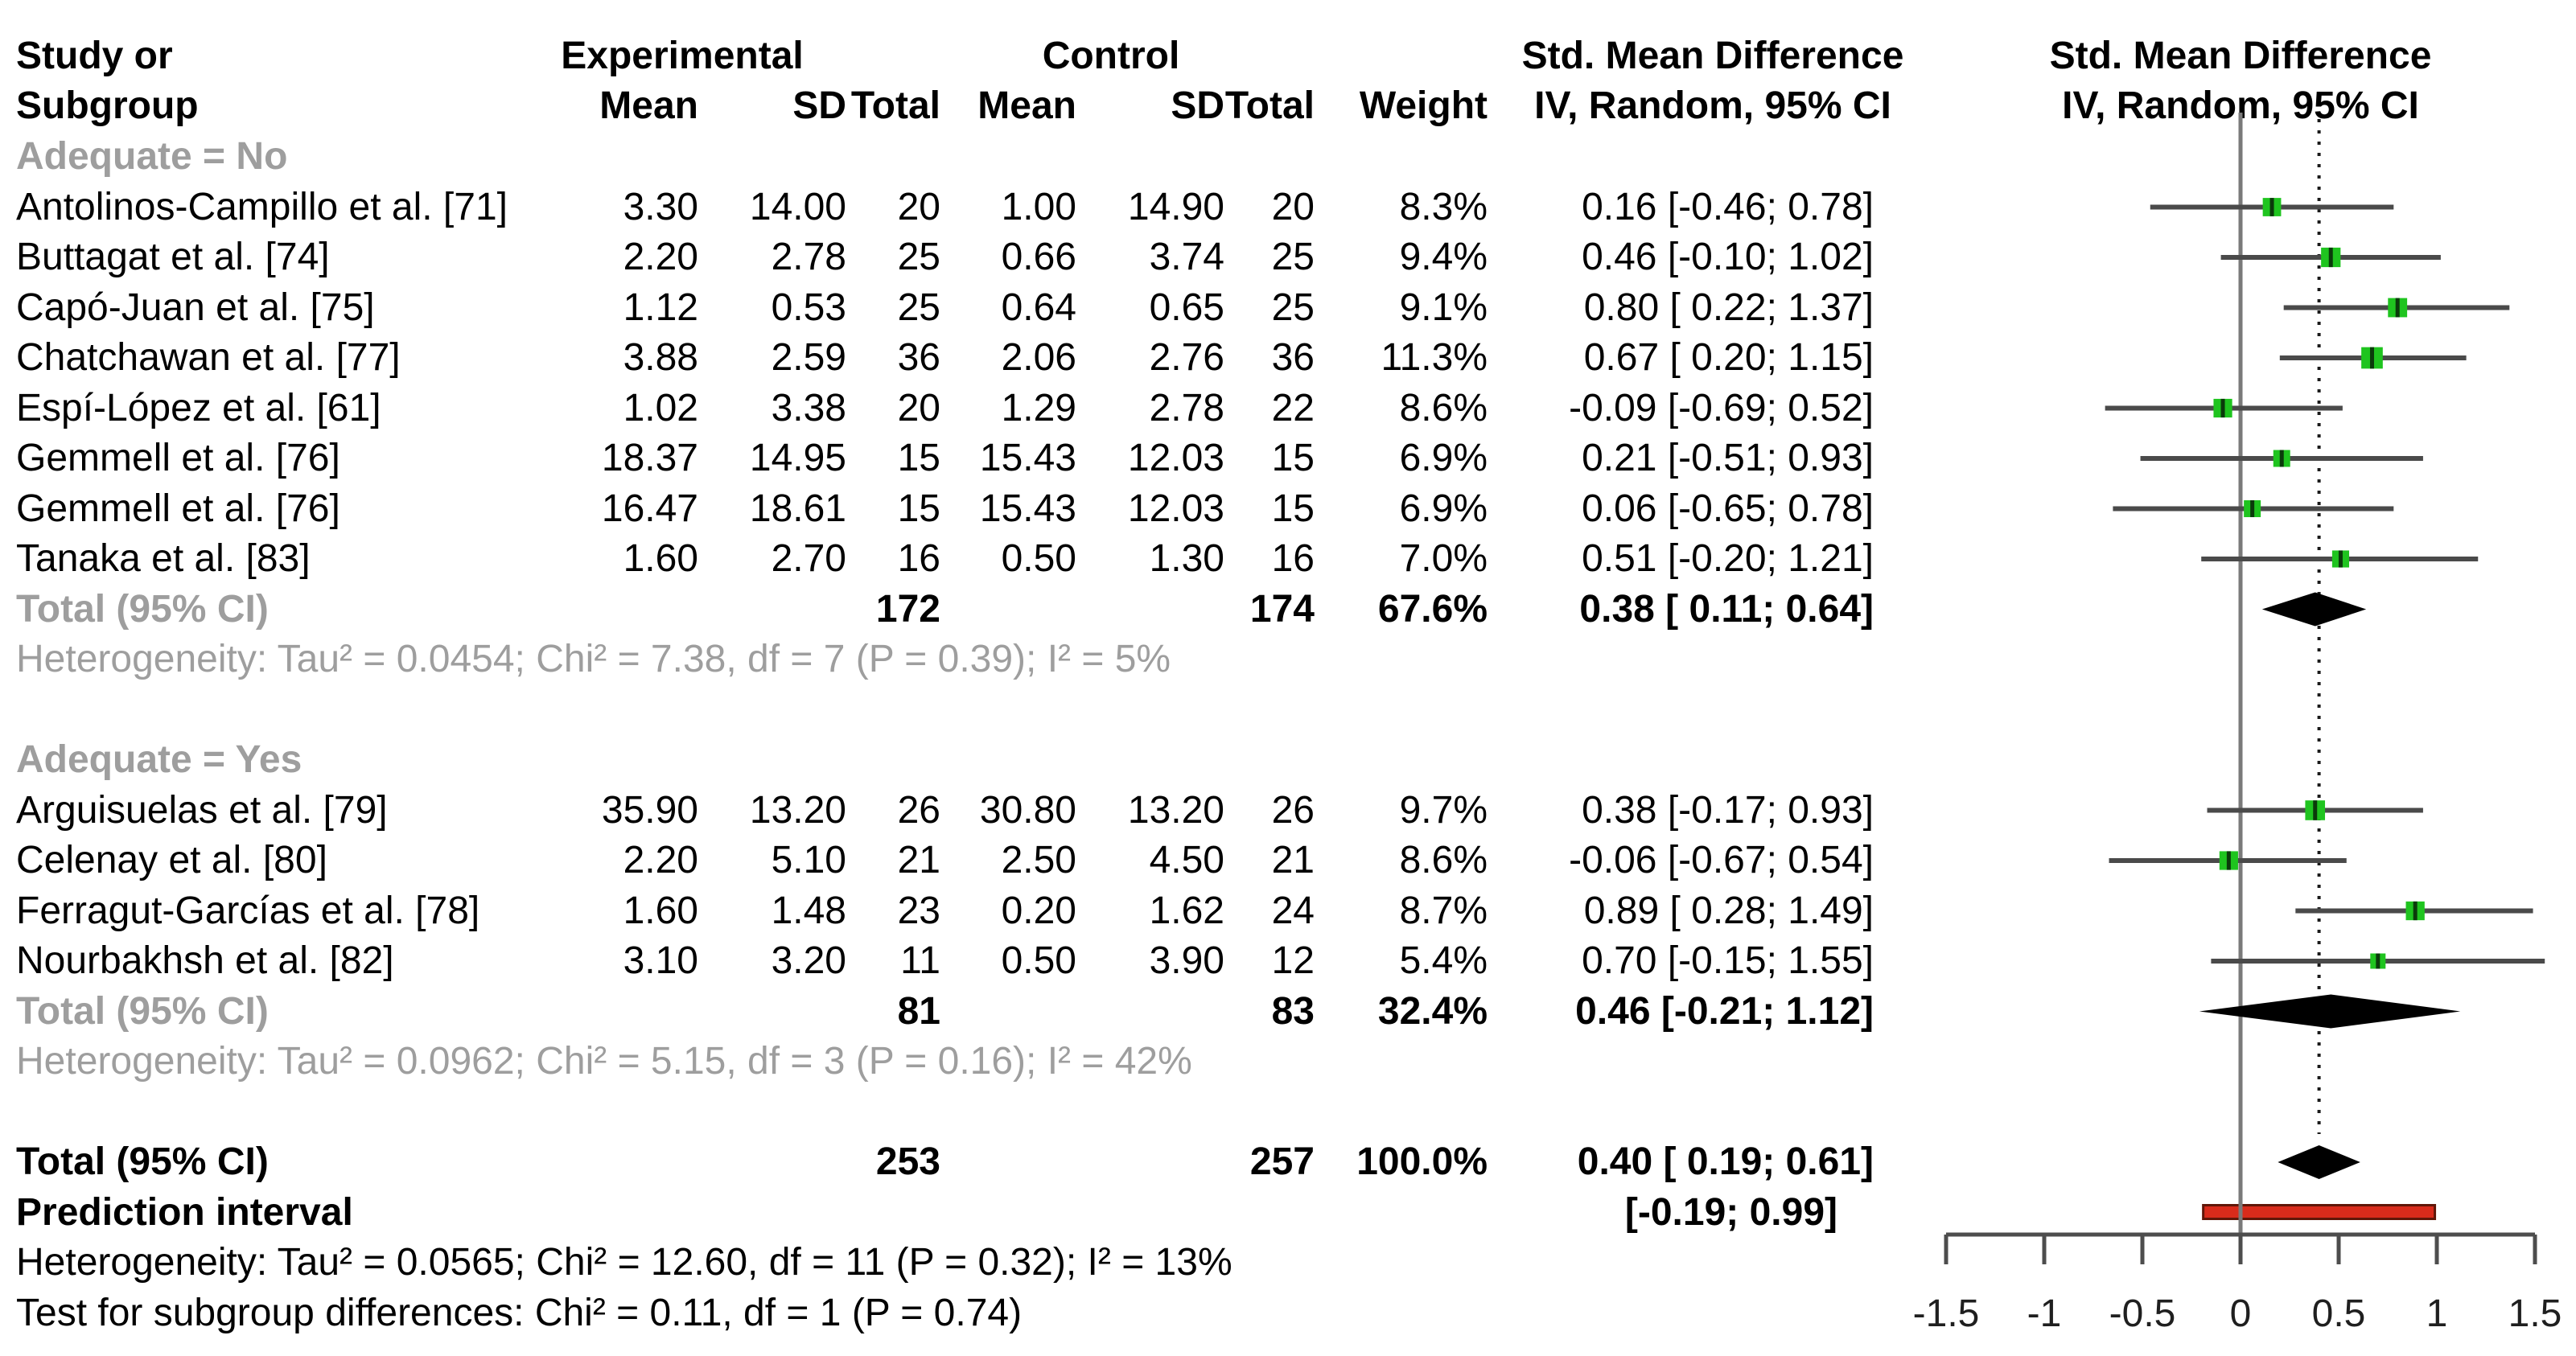 This screenshot has height=1356, width=2576. What do you see at coordinates (918, 407) in the screenshot?
I see `cell-exp-total: 20` at bounding box center [918, 407].